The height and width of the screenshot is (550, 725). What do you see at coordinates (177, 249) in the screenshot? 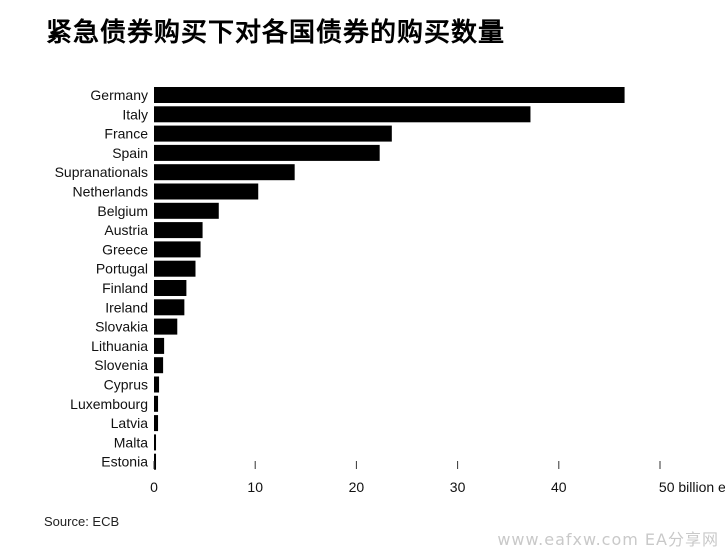
I see `bar-greece` at bounding box center [177, 249].